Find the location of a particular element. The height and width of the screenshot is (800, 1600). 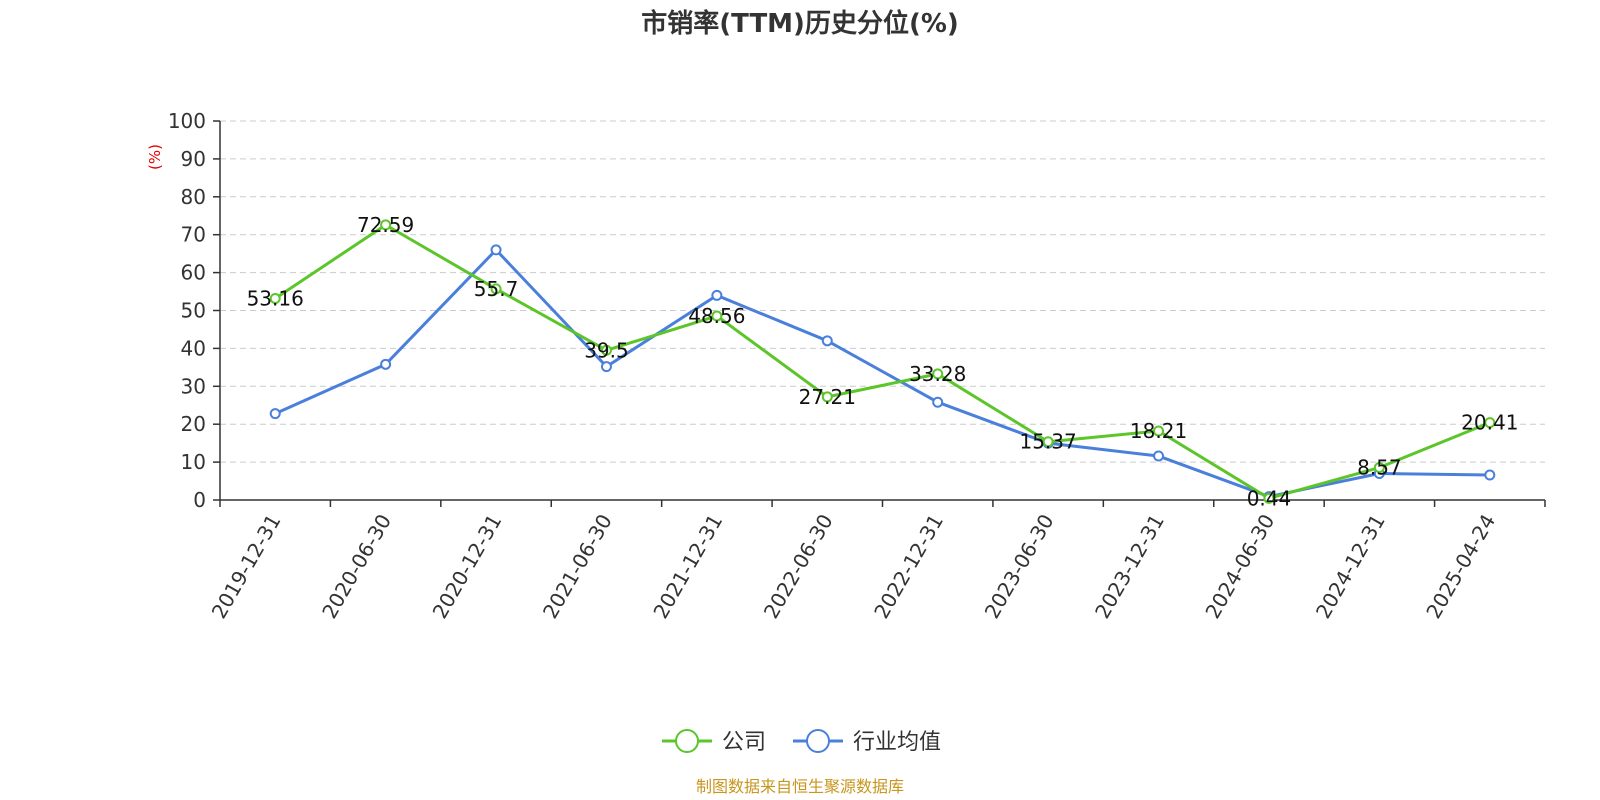

data-label: 20.41 is located at coordinates (1489, 423).